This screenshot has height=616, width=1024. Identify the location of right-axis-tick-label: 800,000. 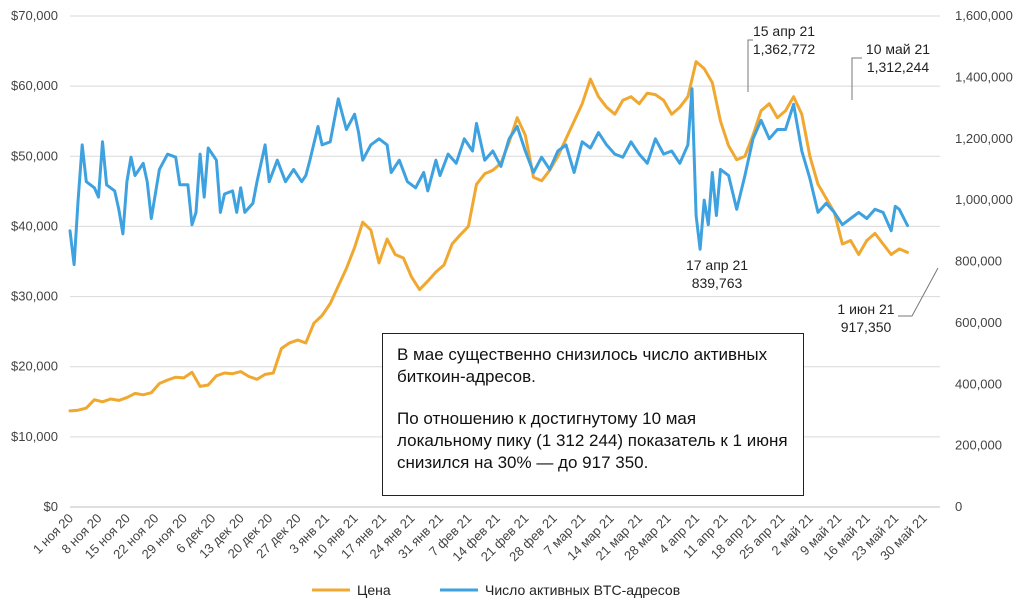
(978, 261).